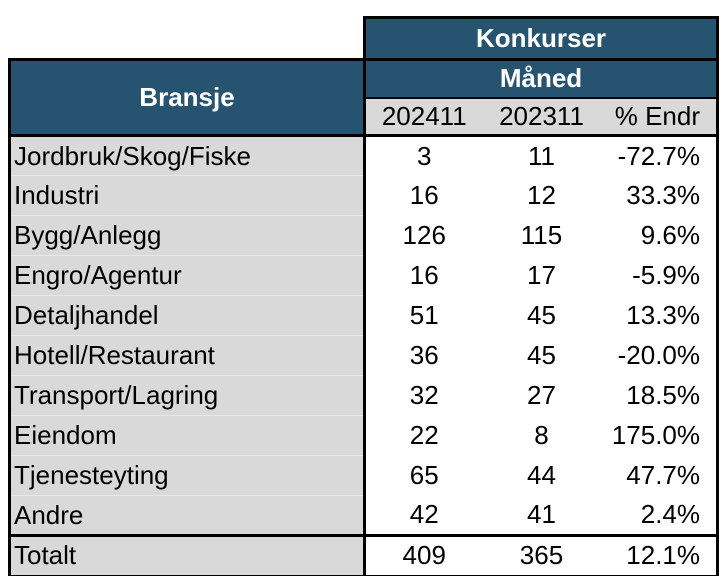 This screenshot has height=576, width=724. What do you see at coordinates (660, 315) in the screenshot?
I see `value-pct-endr: 13.3%` at bounding box center [660, 315].